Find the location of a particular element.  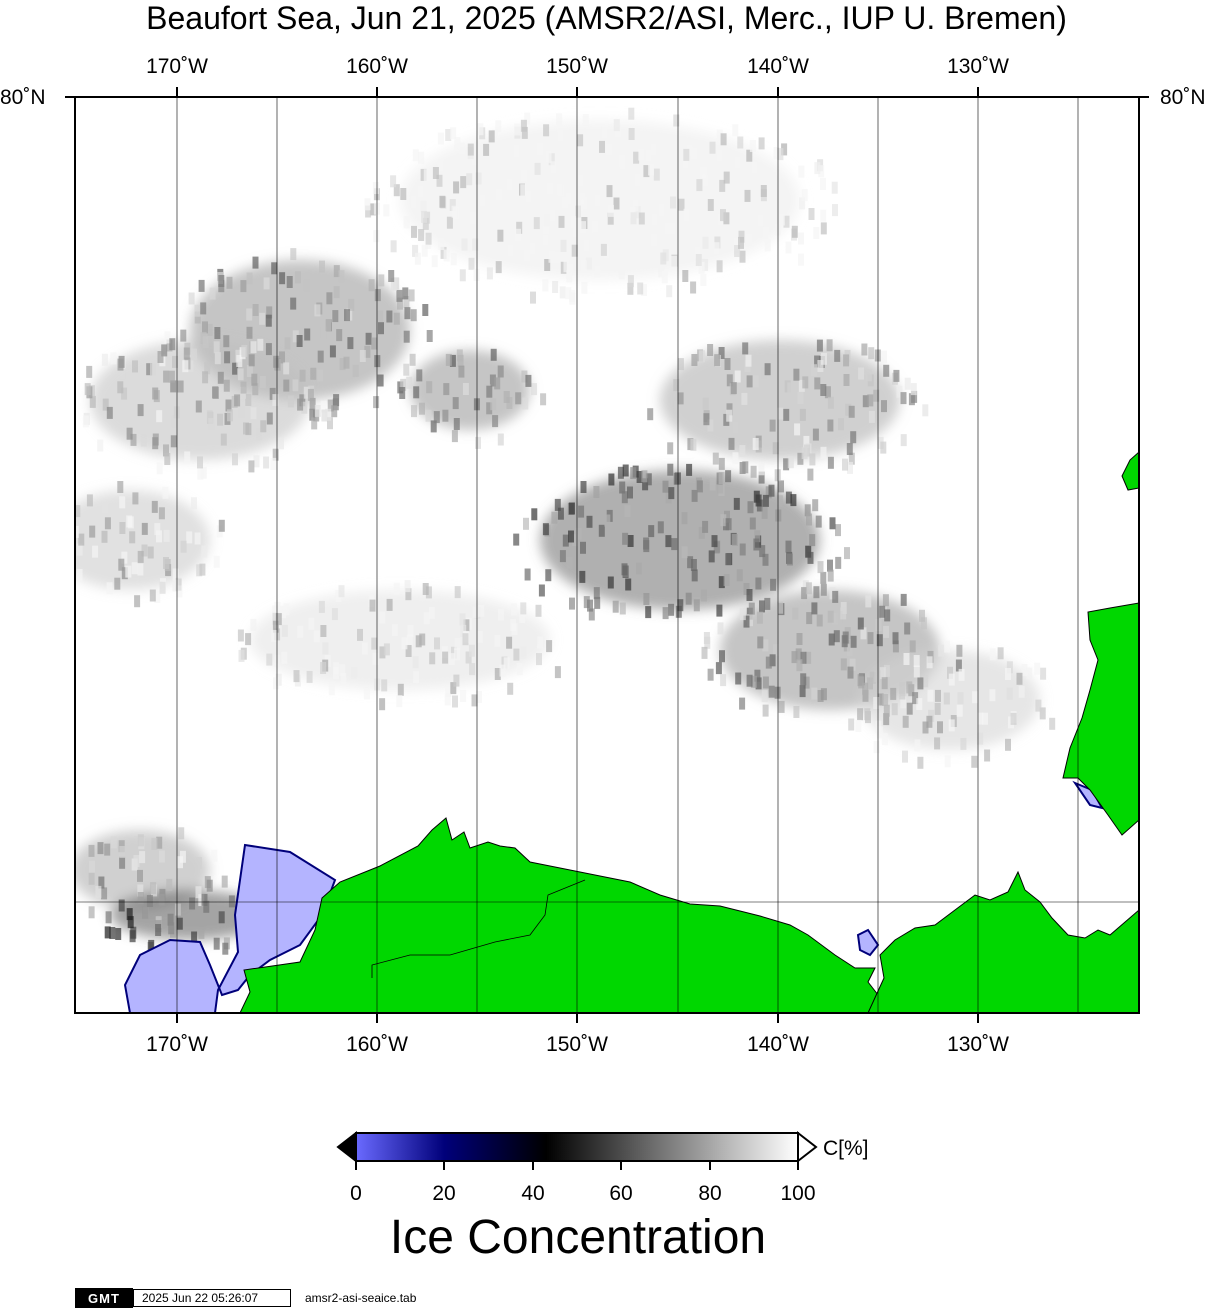

colorbar-title: Ice Concentration is located at coordinates (578, 1237).